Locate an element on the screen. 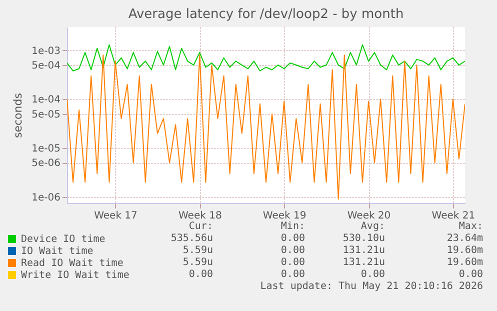 The image size is (497, 311). x-tick-label: Week 21 is located at coordinates (454, 216).